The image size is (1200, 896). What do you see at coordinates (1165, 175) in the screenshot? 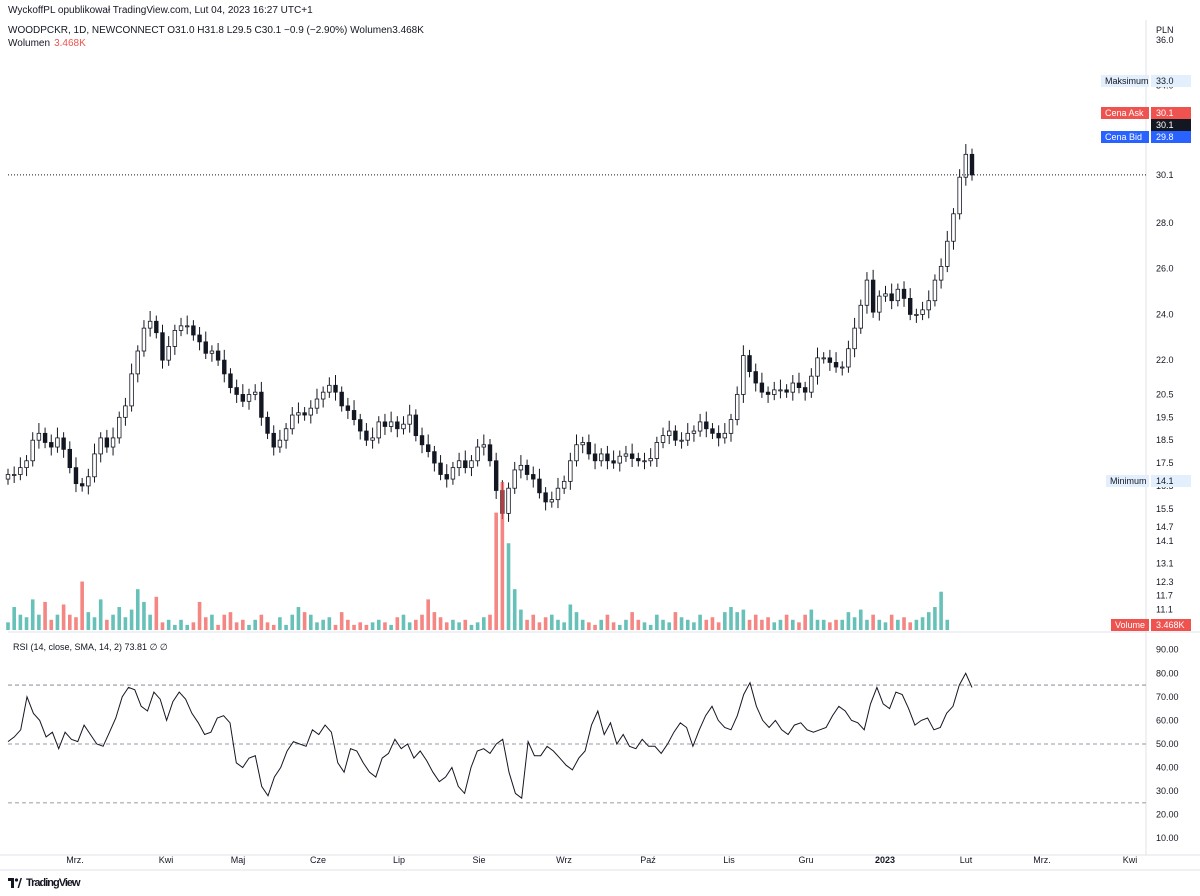
I see `price-tick: 30.1` at bounding box center [1165, 175].